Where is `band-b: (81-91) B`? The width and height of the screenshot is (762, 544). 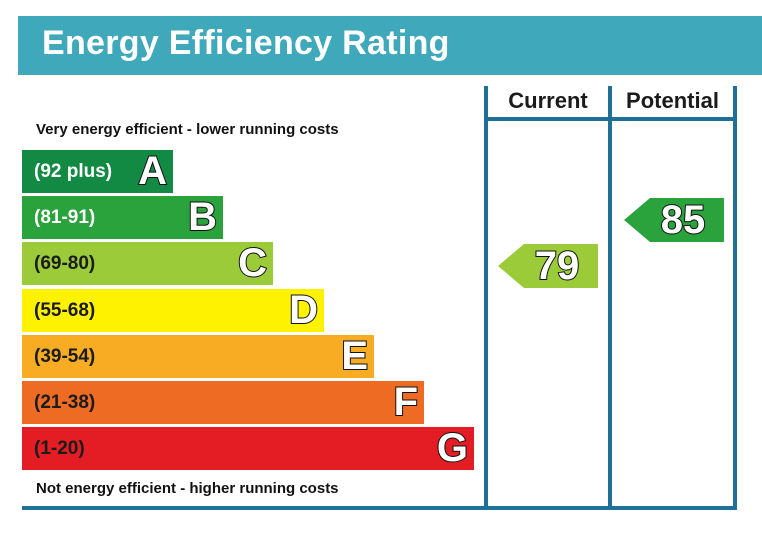 band-b: (81-91) B is located at coordinates (122, 217).